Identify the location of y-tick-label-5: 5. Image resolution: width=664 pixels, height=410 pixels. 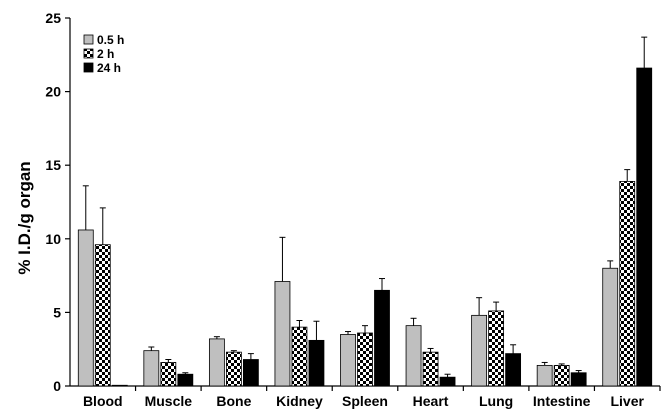
(57, 312).